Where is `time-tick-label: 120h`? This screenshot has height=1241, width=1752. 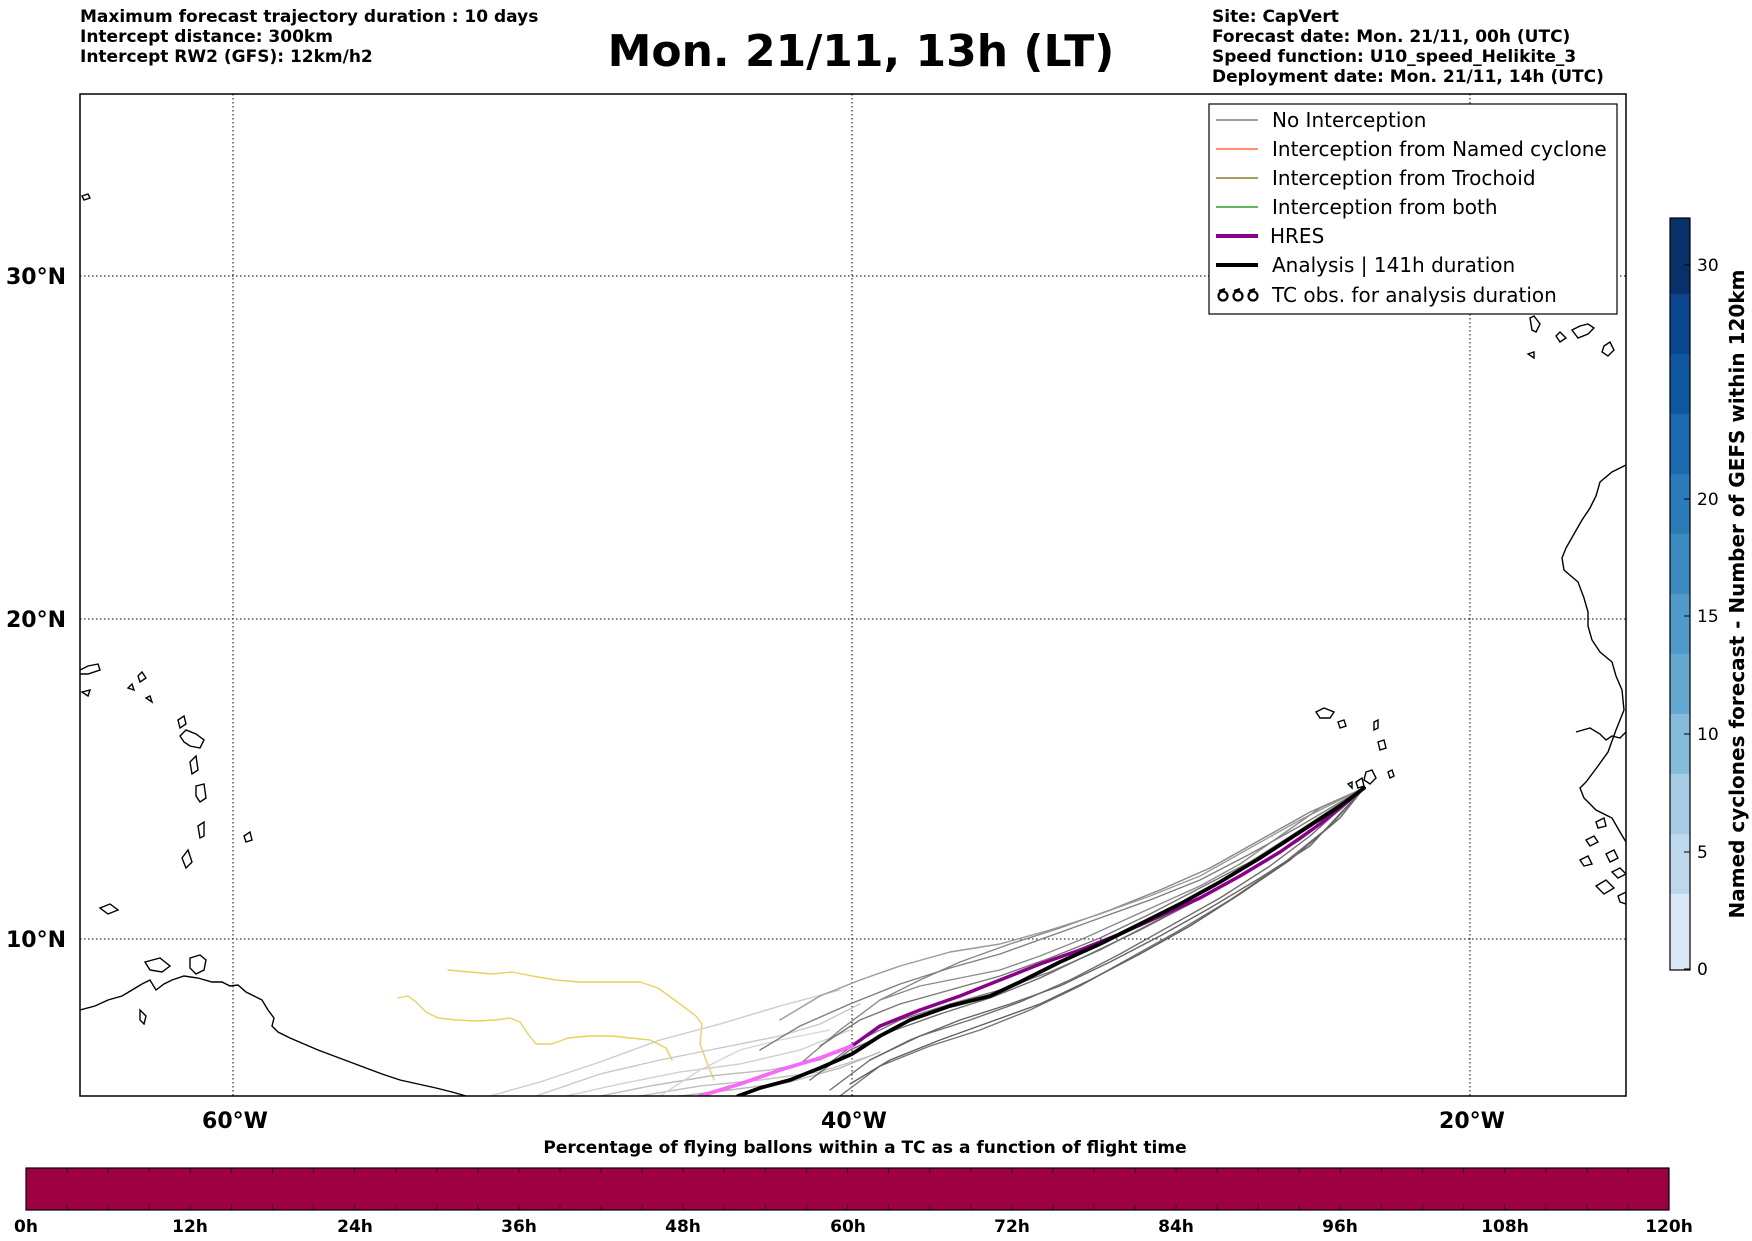 time-tick-label: 120h is located at coordinates (1669, 1227).